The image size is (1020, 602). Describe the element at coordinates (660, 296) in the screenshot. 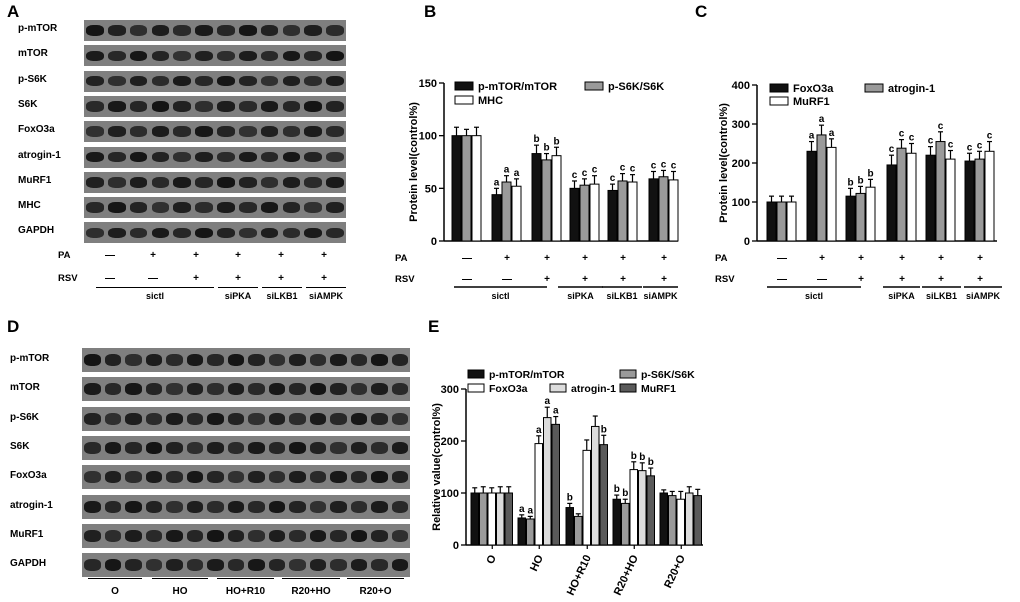

I see `group-label: siAMPK` at that location.